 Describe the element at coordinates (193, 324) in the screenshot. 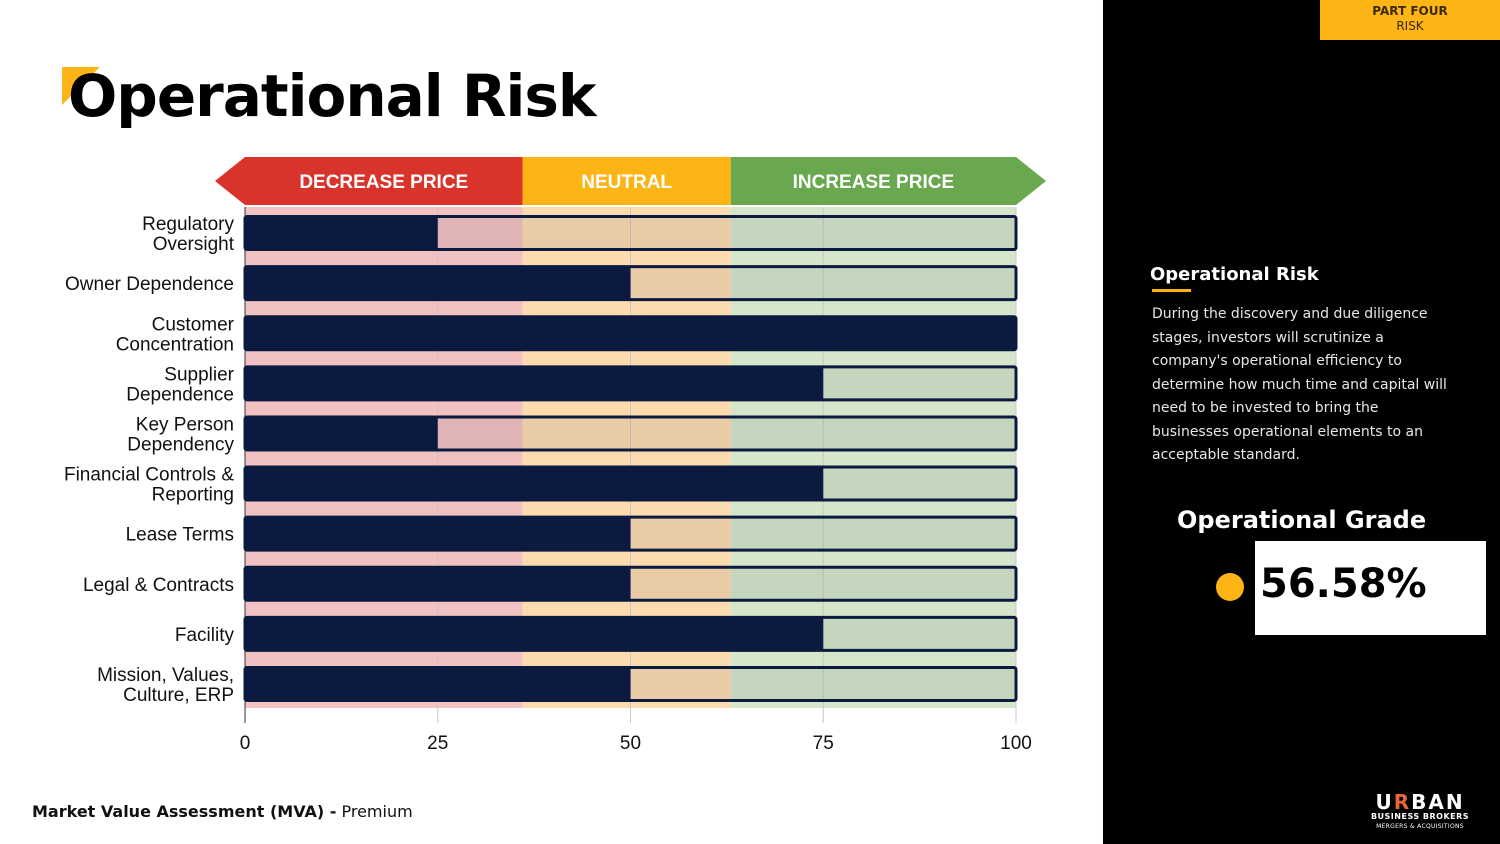

I see `category-label: Customer` at that location.